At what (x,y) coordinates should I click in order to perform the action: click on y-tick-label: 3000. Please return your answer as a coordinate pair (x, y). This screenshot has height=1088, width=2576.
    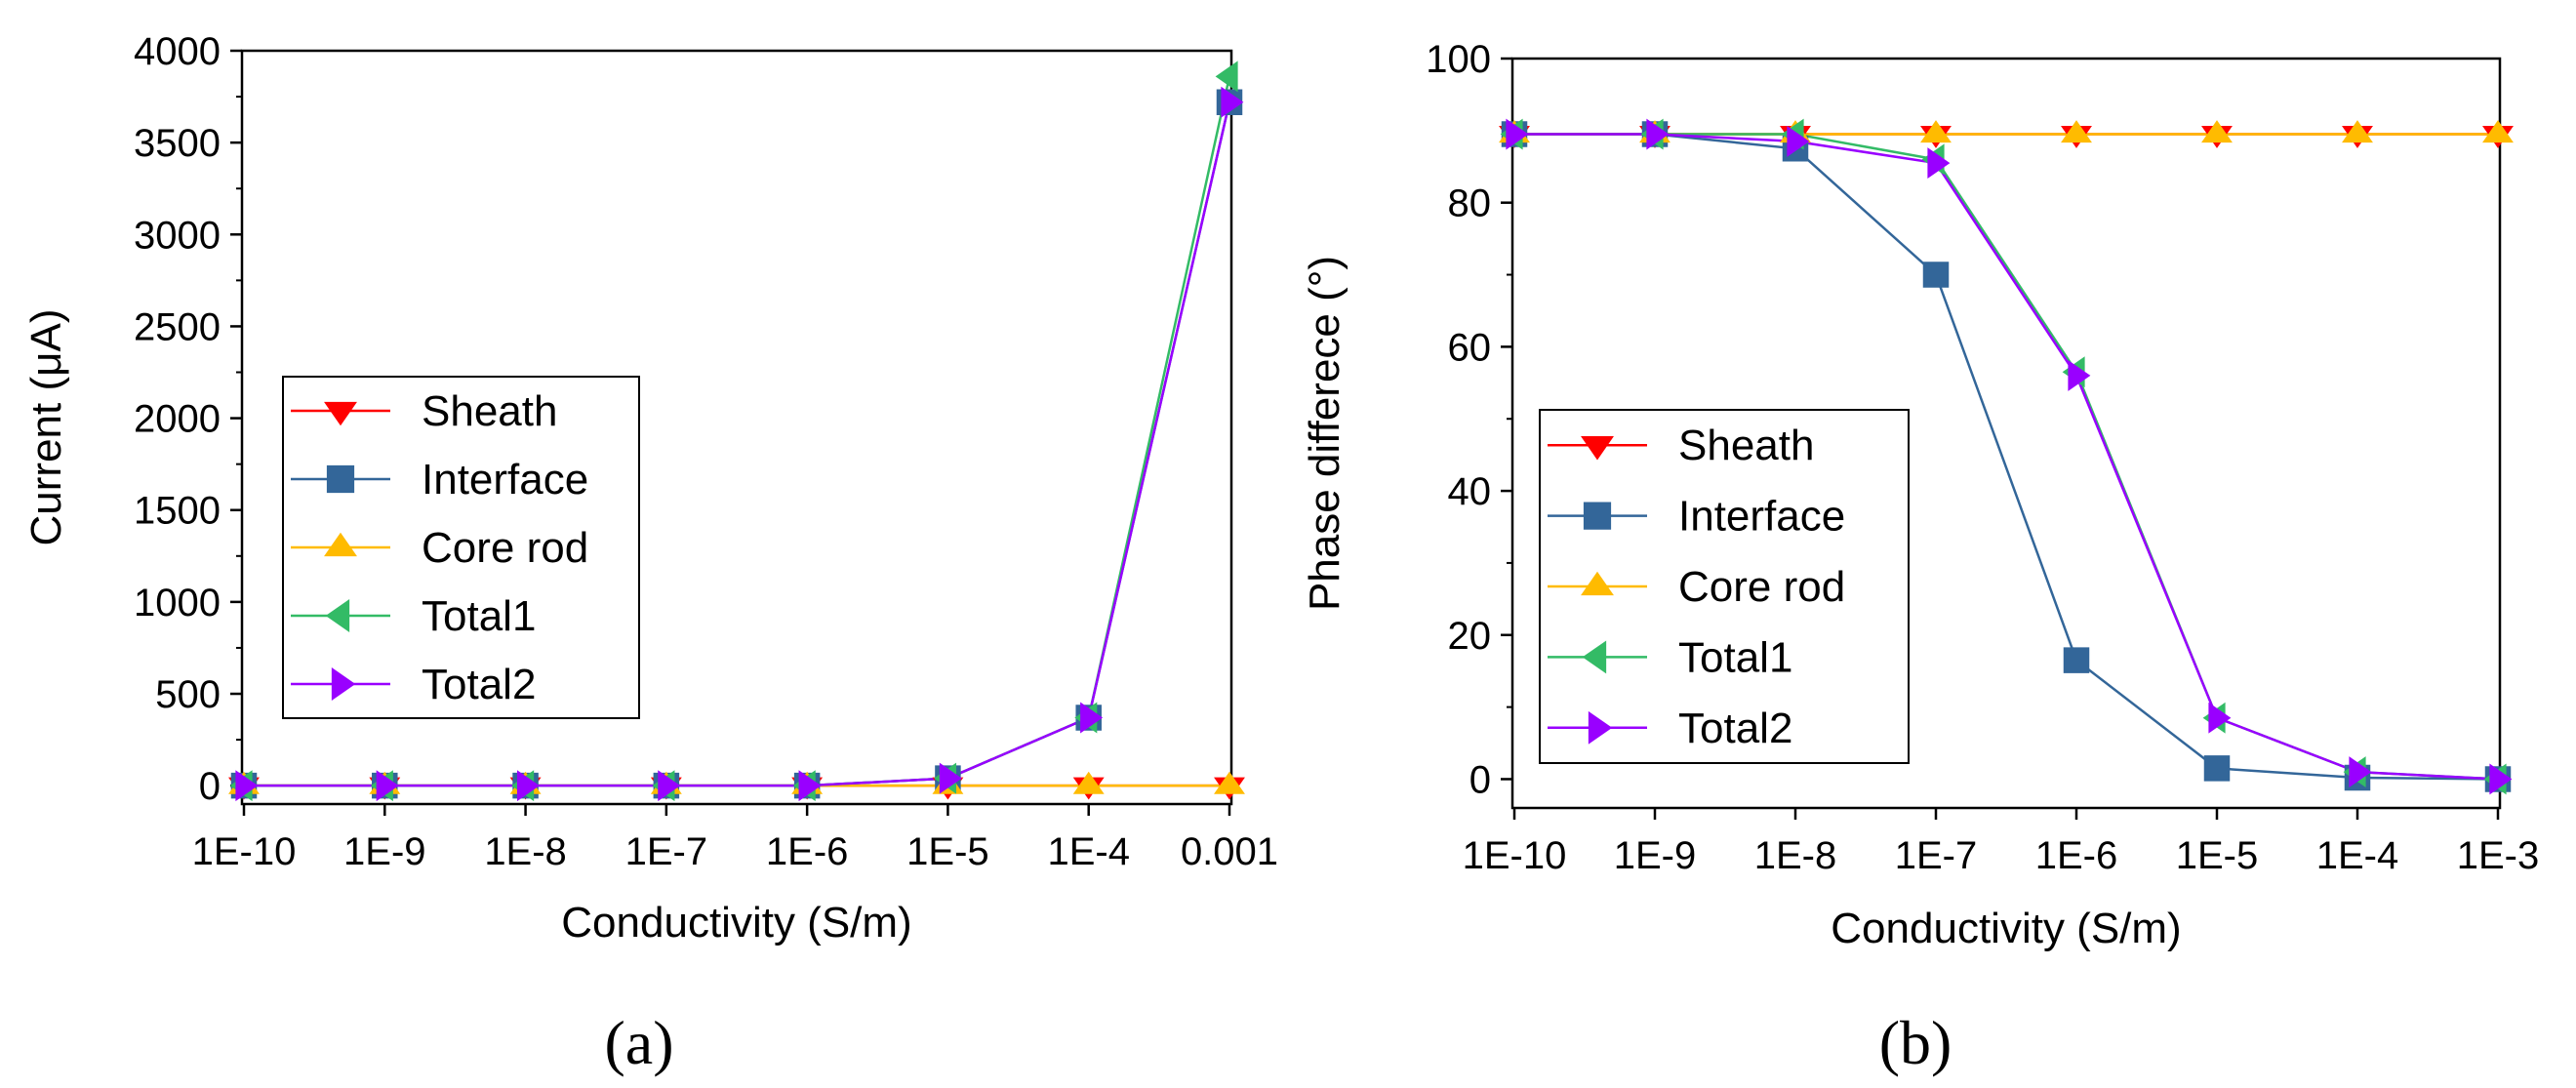
    Looking at the image, I should click on (177, 235).